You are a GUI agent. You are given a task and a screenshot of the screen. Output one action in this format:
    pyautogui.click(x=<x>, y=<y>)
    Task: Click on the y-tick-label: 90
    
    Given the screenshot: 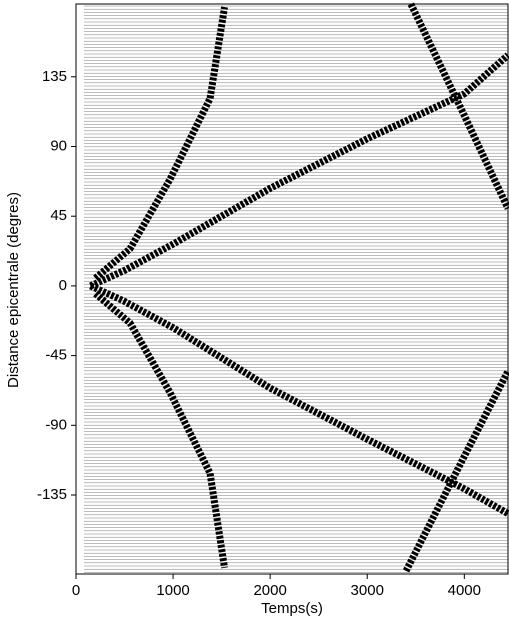 What is the action you would take?
    pyautogui.click(x=58, y=145)
    